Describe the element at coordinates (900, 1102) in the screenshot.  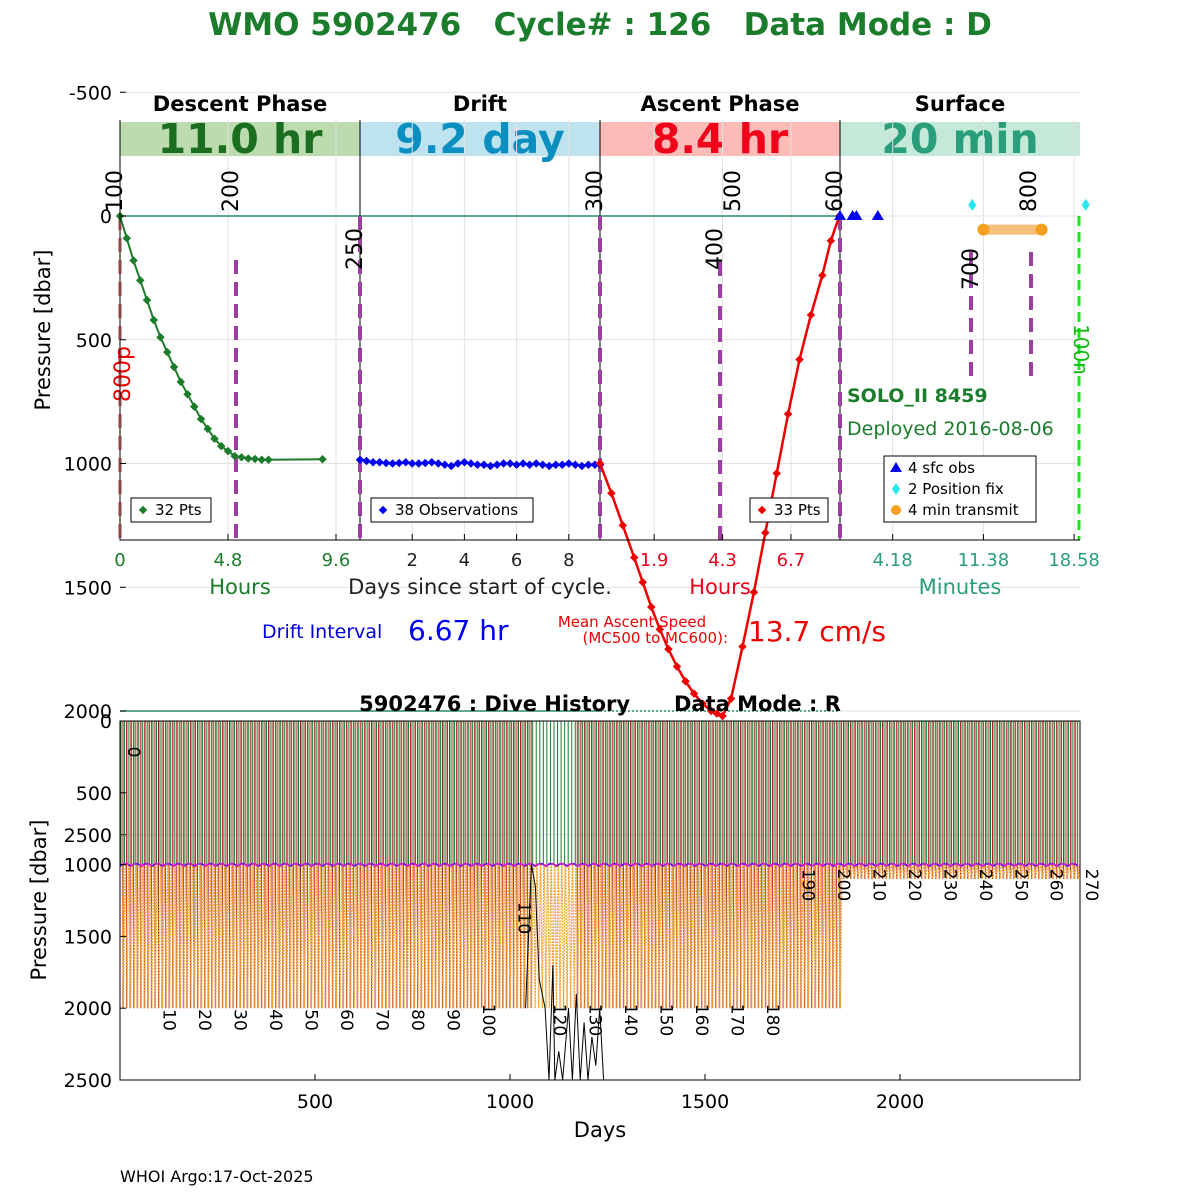
I see `x-tick-label: 2000` at that location.